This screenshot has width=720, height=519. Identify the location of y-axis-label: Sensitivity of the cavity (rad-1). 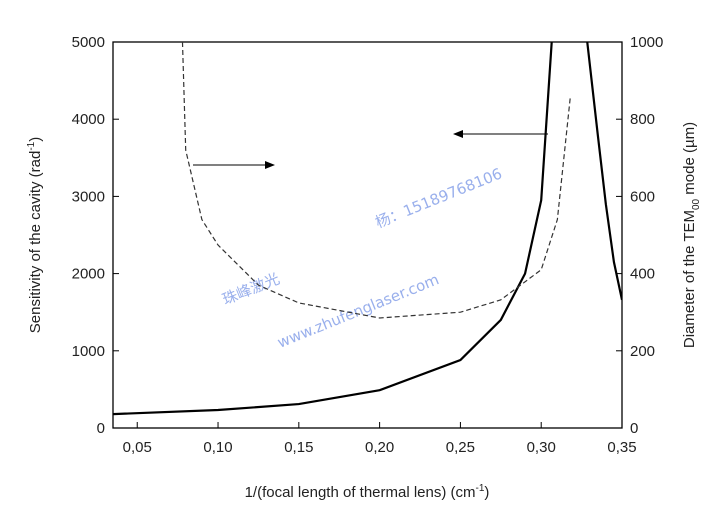
(35, 235).